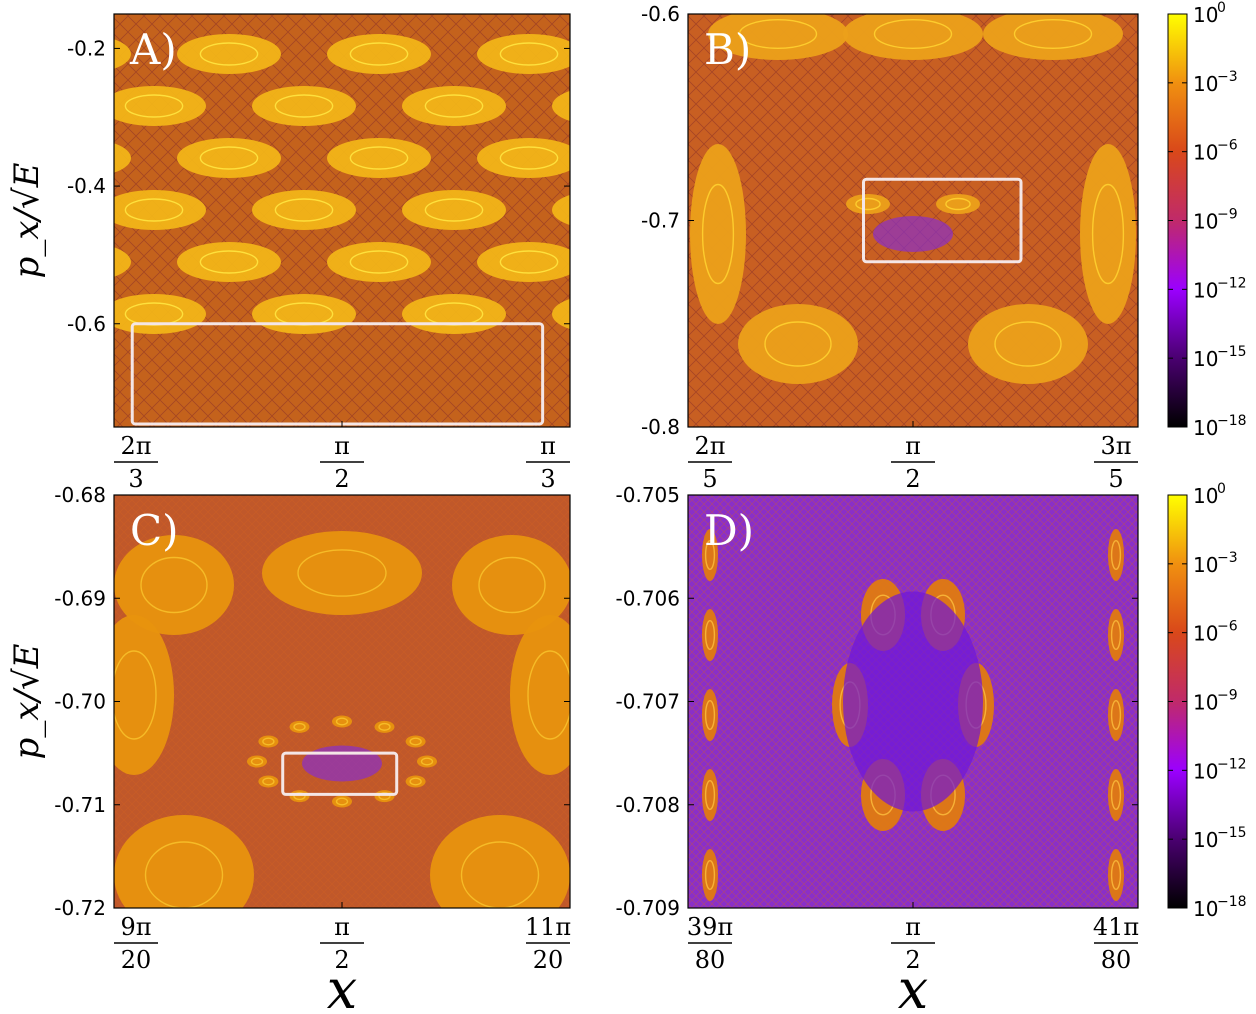 Image resolution: width=1256 pixels, height=1014 pixels. What do you see at coordinates (729, 530) in the screenshot?
I see `panel-label: D)` at bounding box center [729, 530].